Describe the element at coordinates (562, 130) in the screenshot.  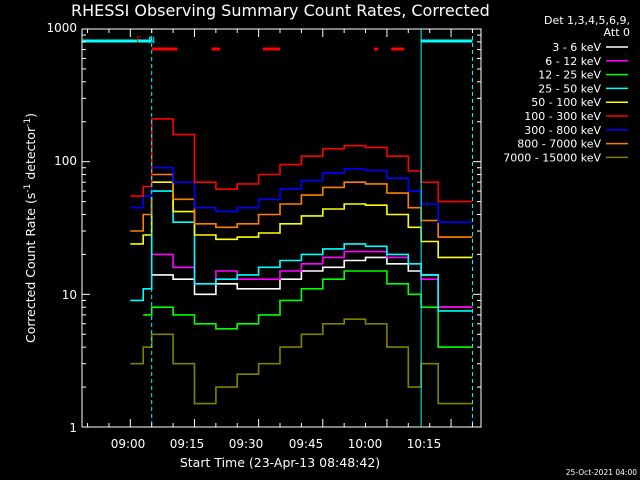
I see `legend-label: 300 - 800 keV` at that location.